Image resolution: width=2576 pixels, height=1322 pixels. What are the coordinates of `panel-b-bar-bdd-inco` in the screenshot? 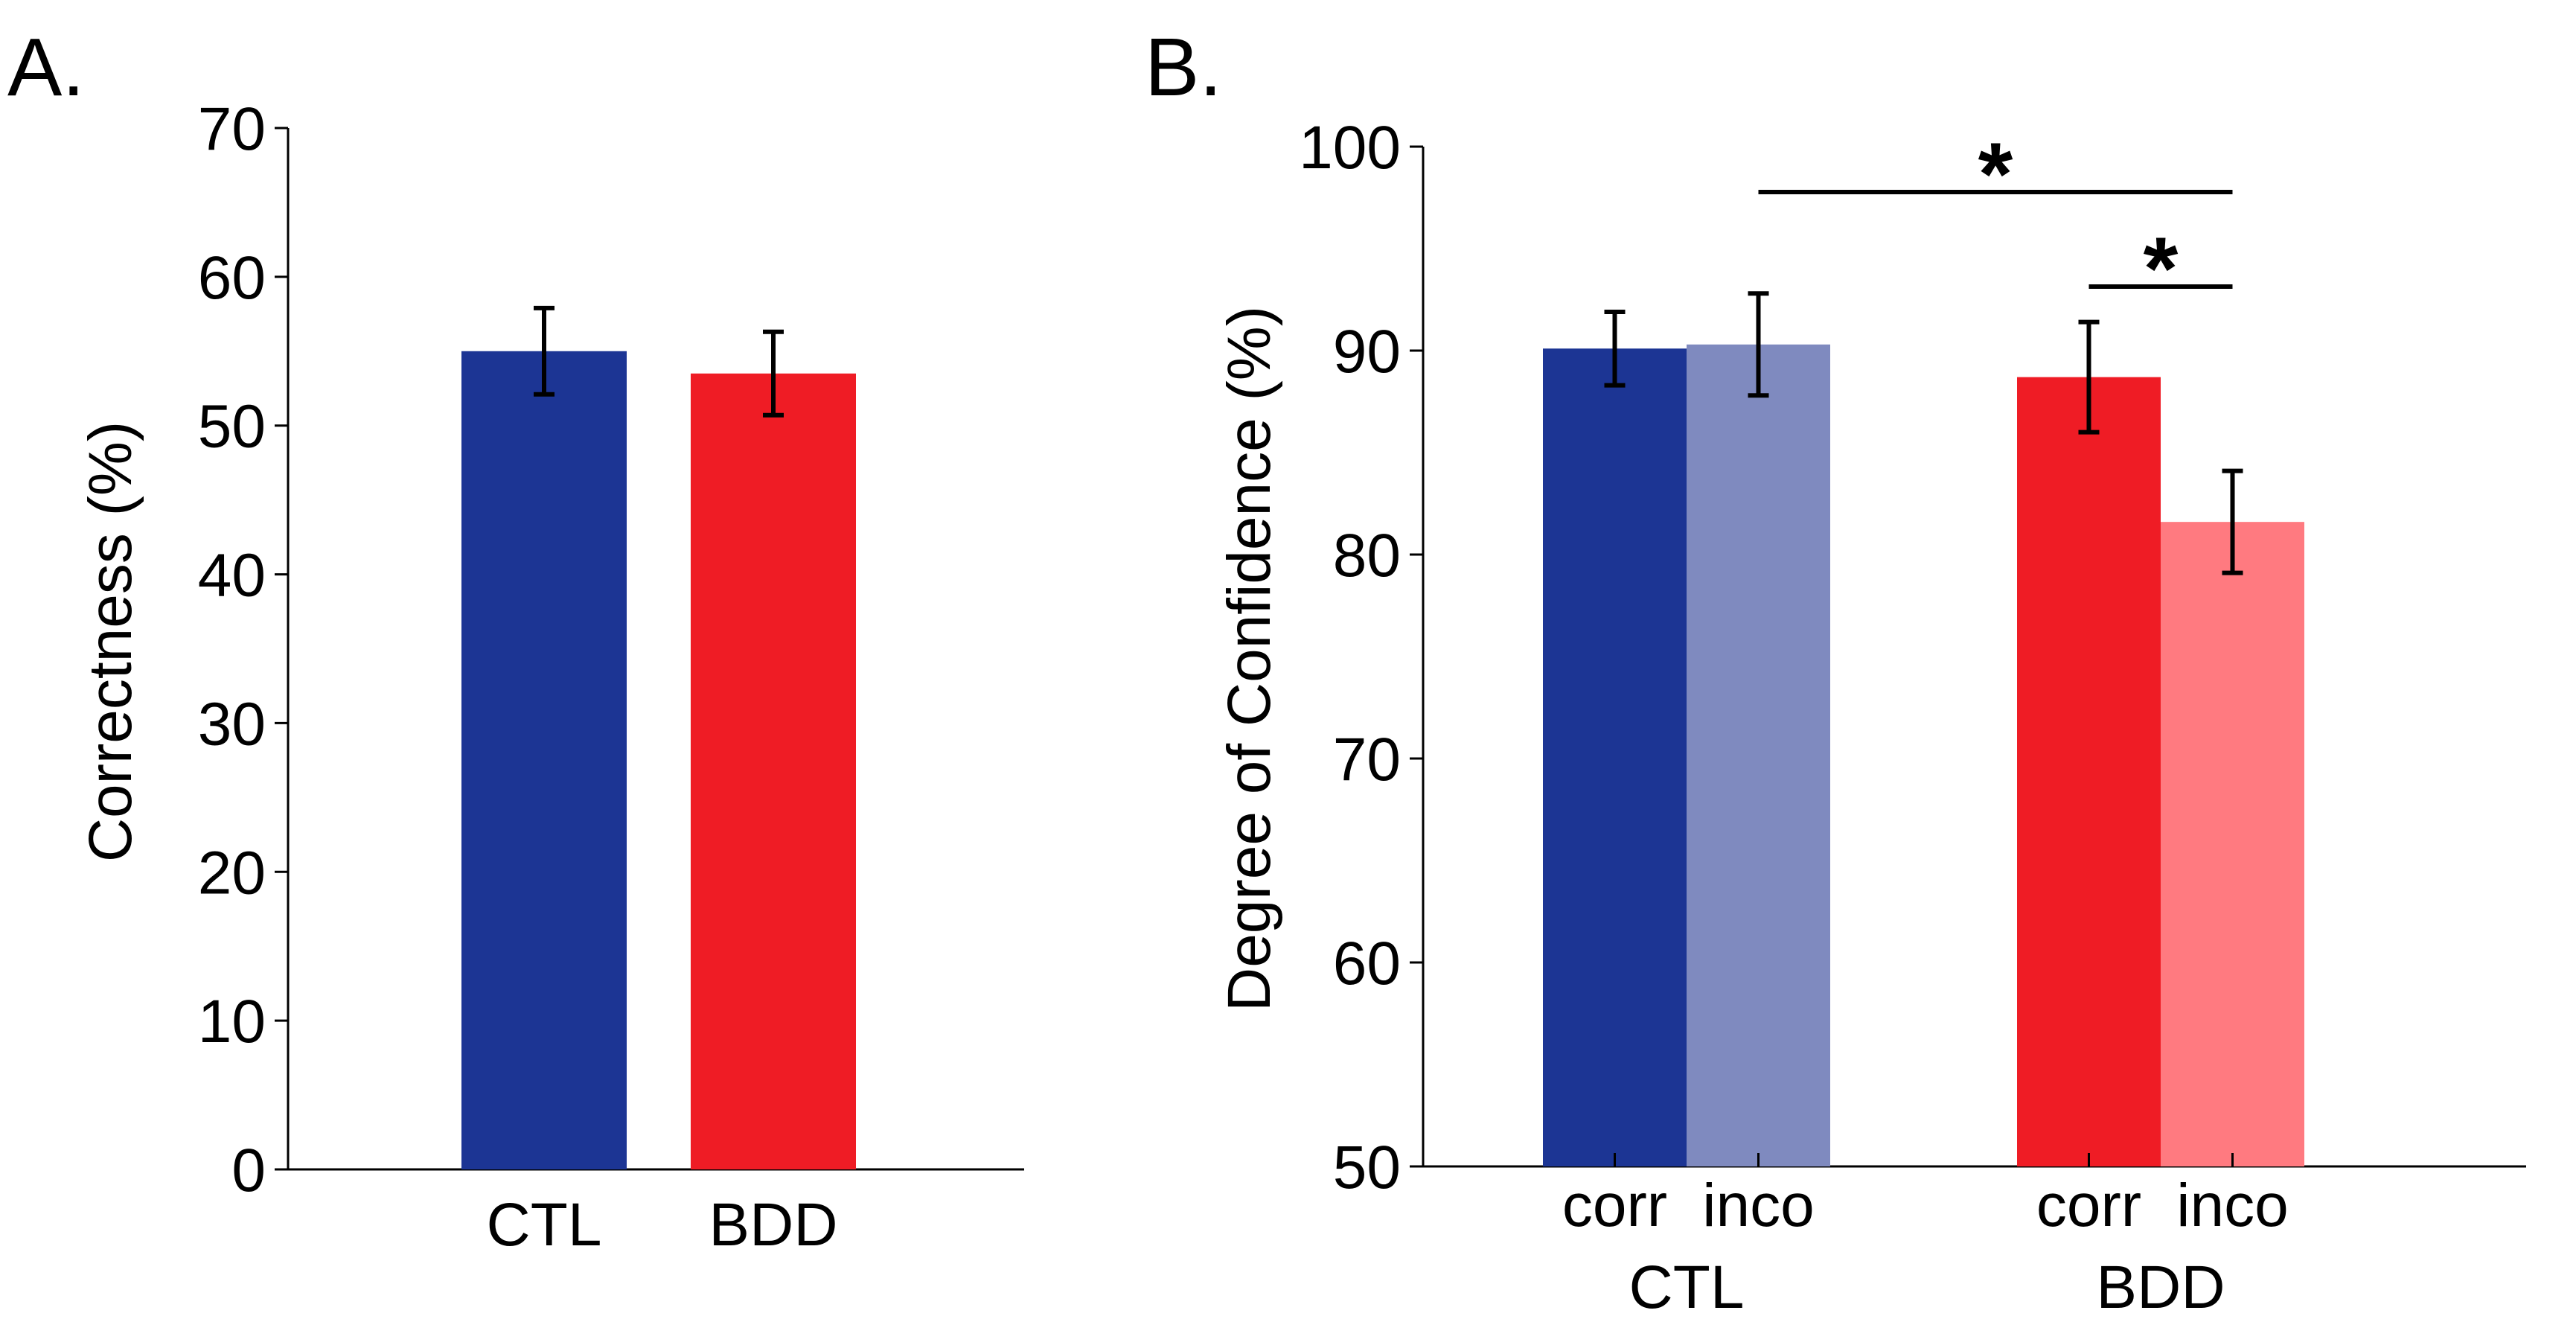 It's located at (2232, 844).